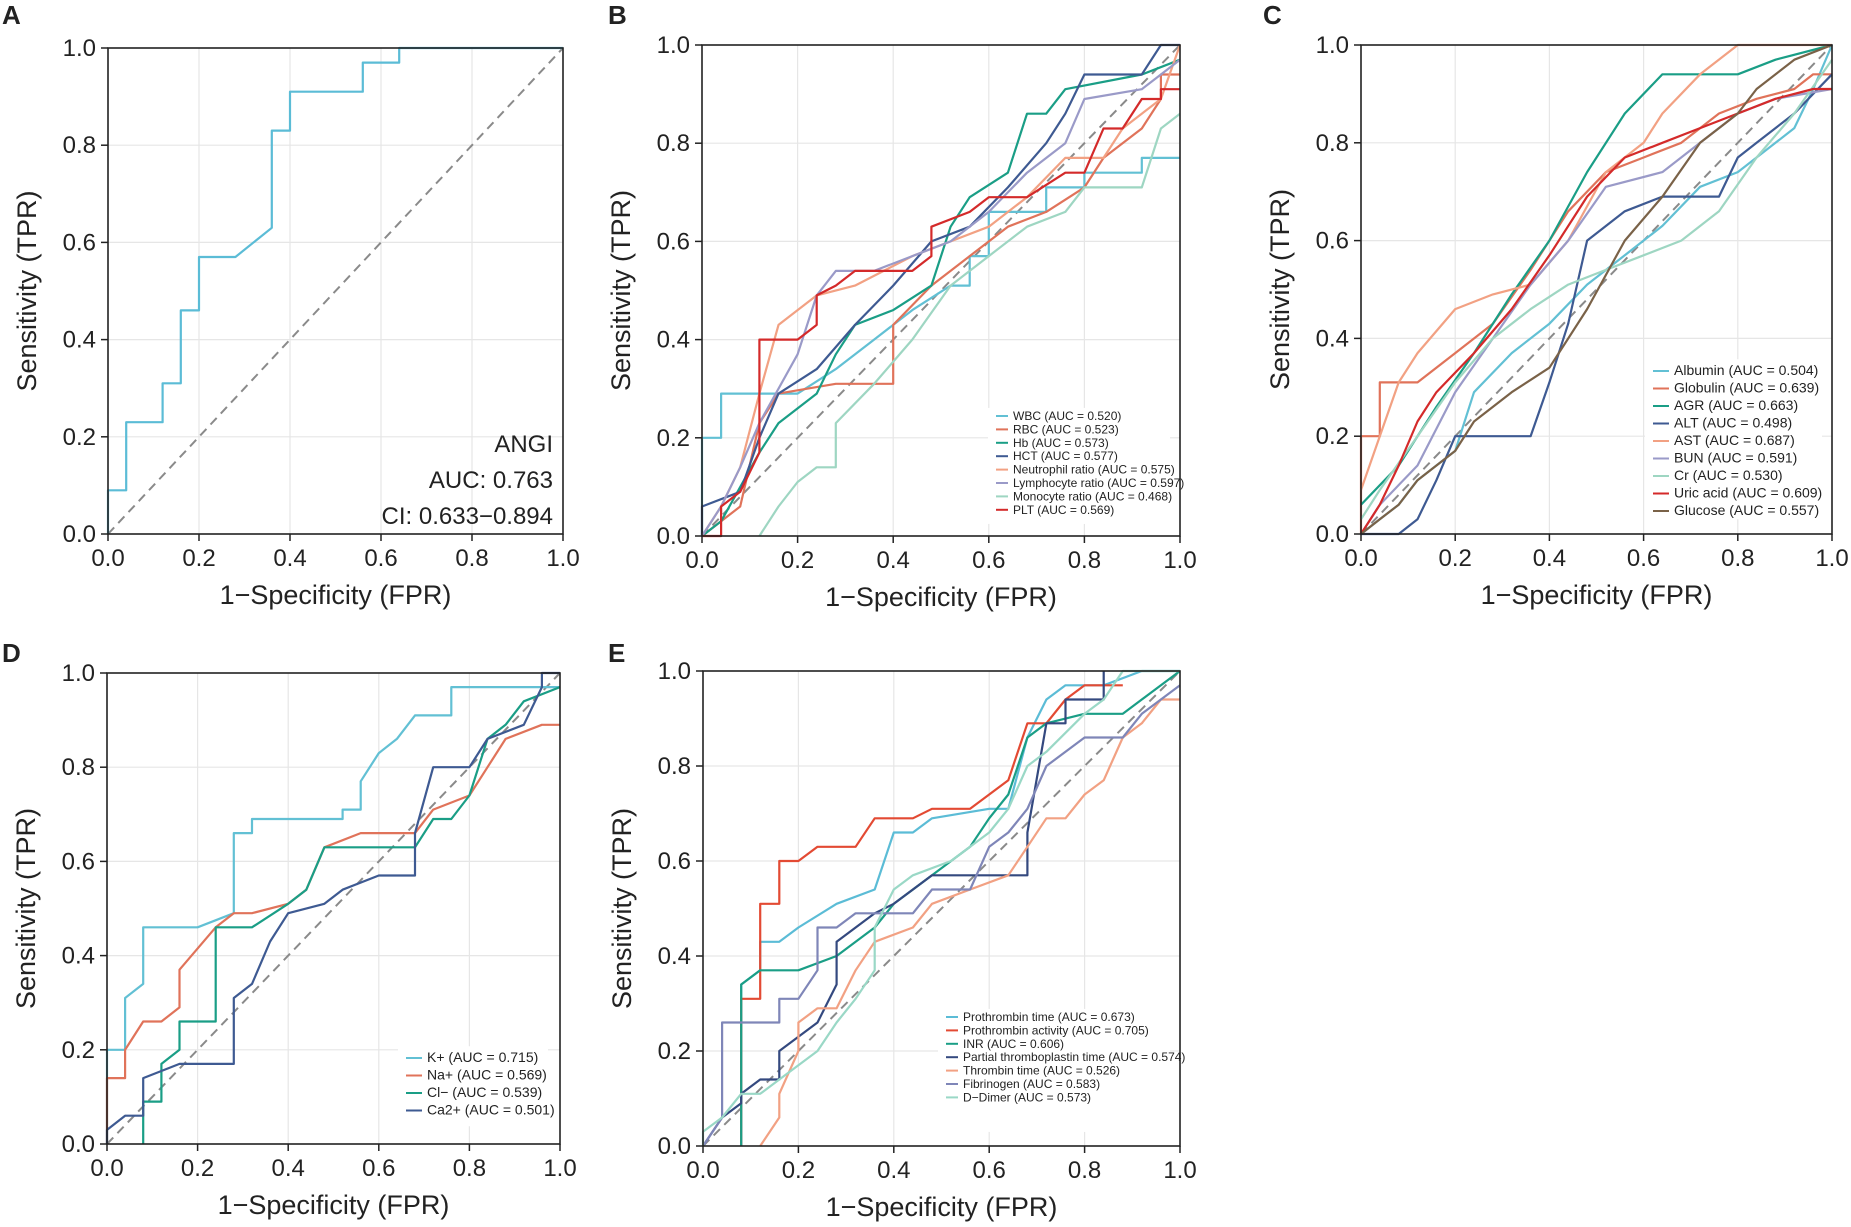 Image resolution: width=1851 pixels, height=1227 pixels. What do you see at coordinates (1066, 429) in the screenshot?
I see `legend-label: RBC (AUC = 0.523)` at bounding box center [1066, 429].